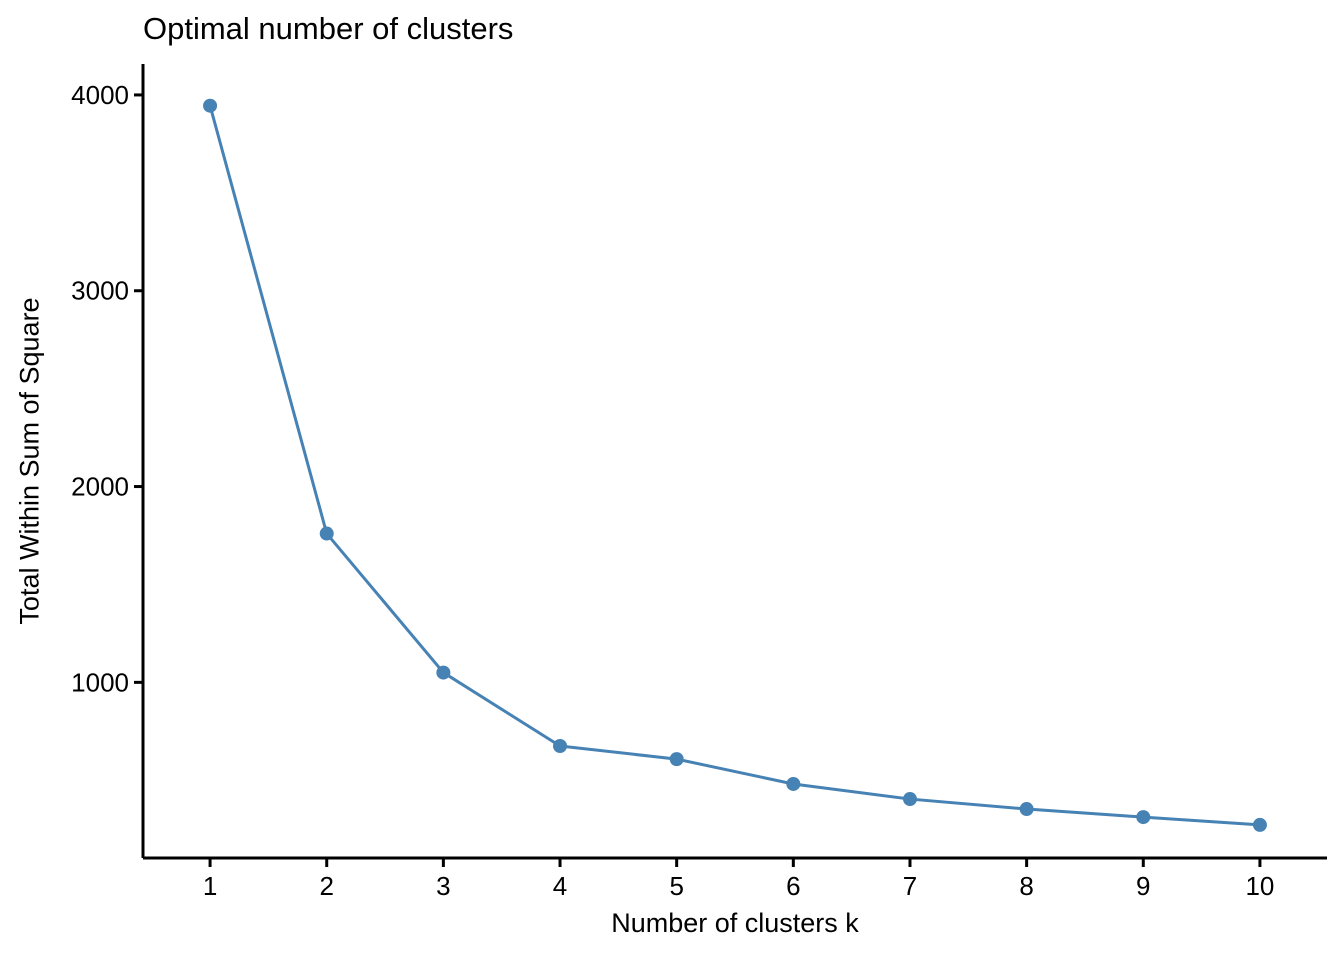 Image resolution: width=1344 pixels, height=960 pixels. Describe the element at coordinates (326, 886) in the screenshot. I see `x-tick-label: 2` at that location.